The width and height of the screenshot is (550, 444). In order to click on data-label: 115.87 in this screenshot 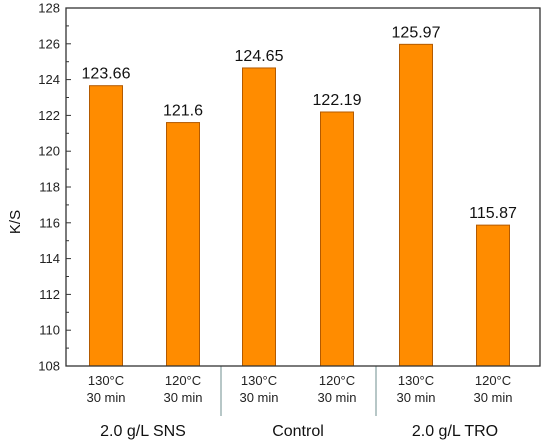, I will do `click(493, 213)`.